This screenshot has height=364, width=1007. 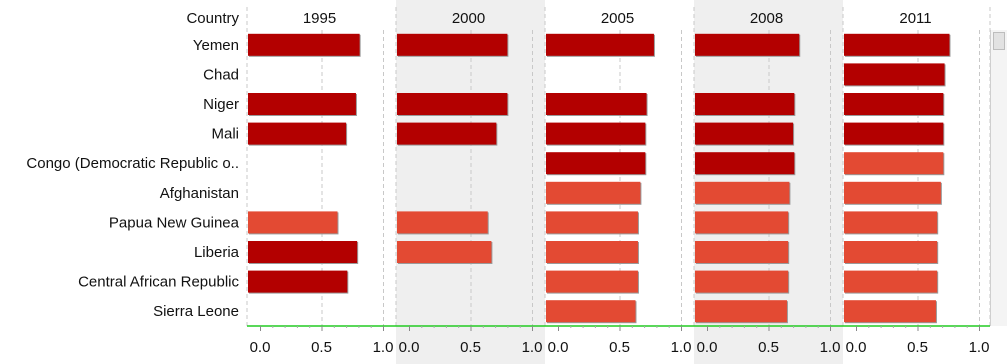 I want to click on category-label: Congo (Democratic Republic o.., so click(x=132, y=163).